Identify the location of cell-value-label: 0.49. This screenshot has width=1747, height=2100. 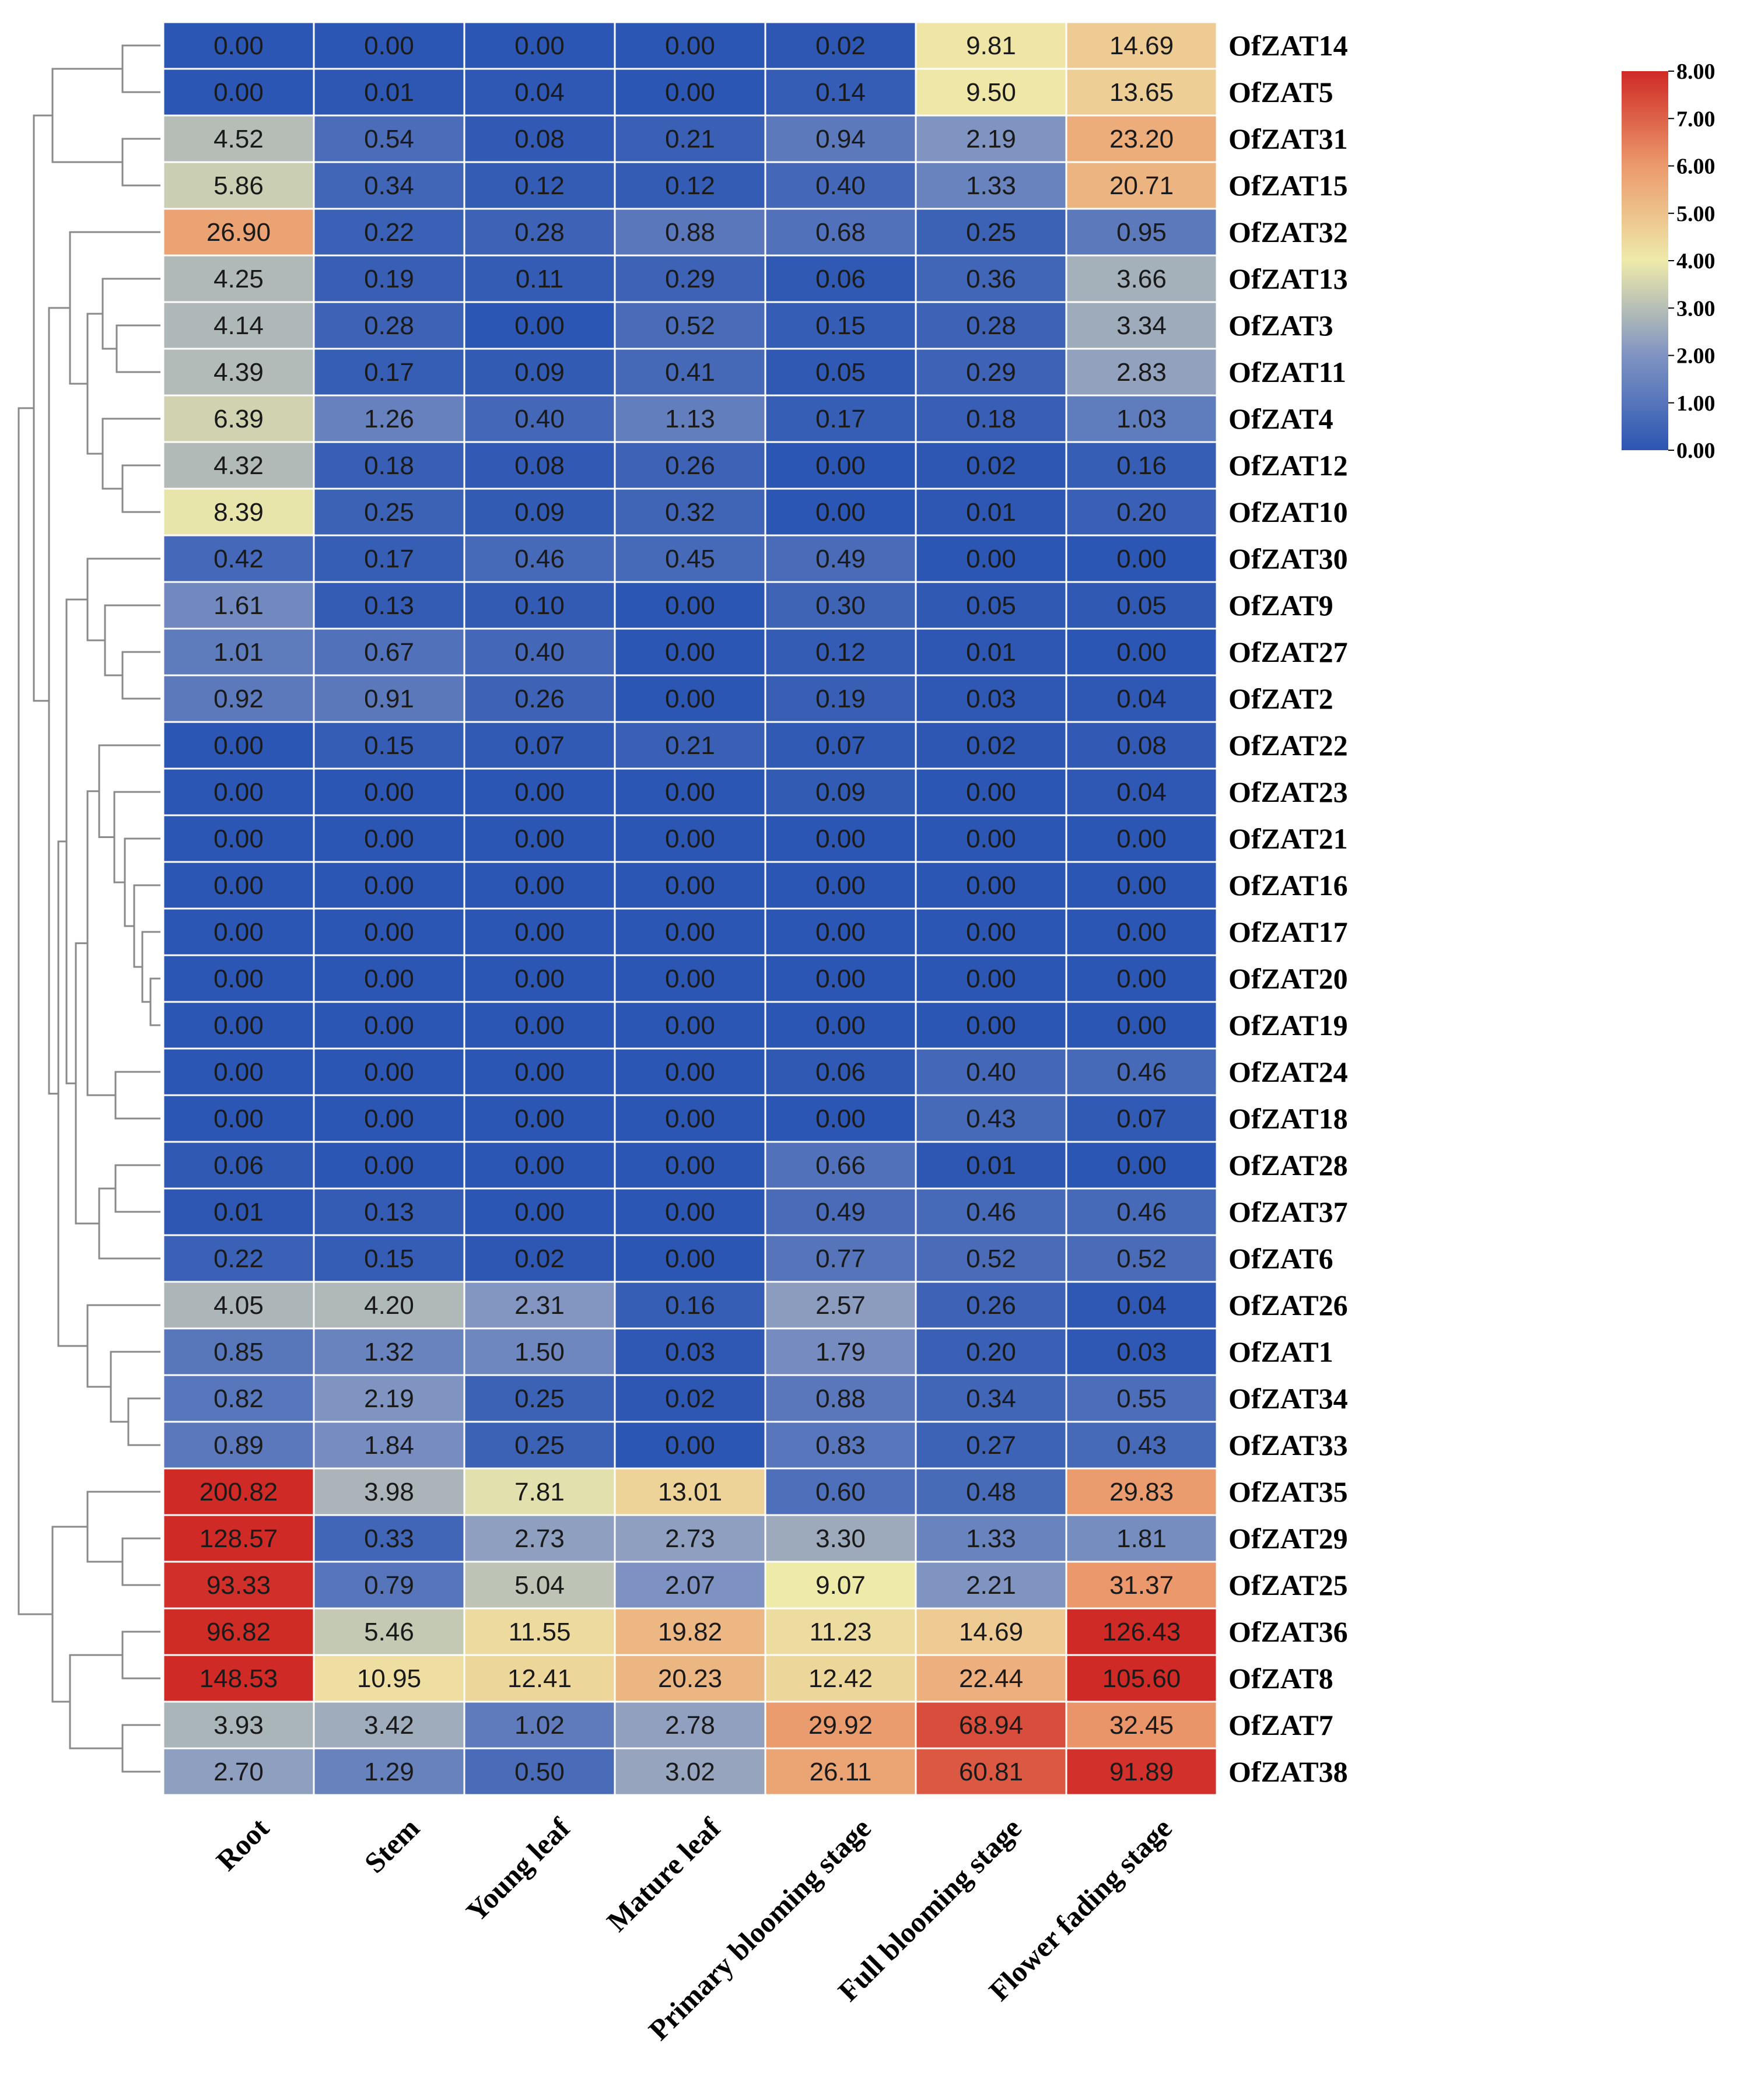
(841, 559).